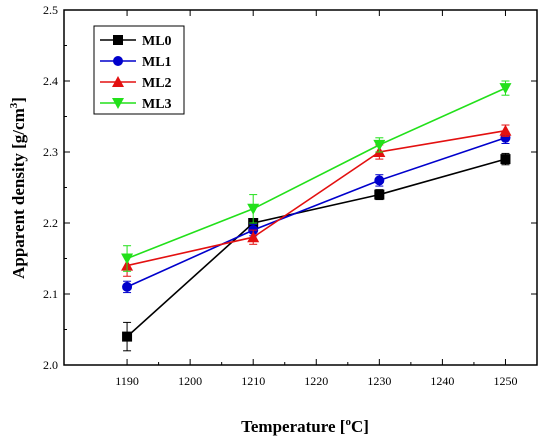 The width and height of the screenshot is (550, 442). Describe the element at coordinates (157, 104) in the screenshot. I see `legend-label: ML3` at that location.